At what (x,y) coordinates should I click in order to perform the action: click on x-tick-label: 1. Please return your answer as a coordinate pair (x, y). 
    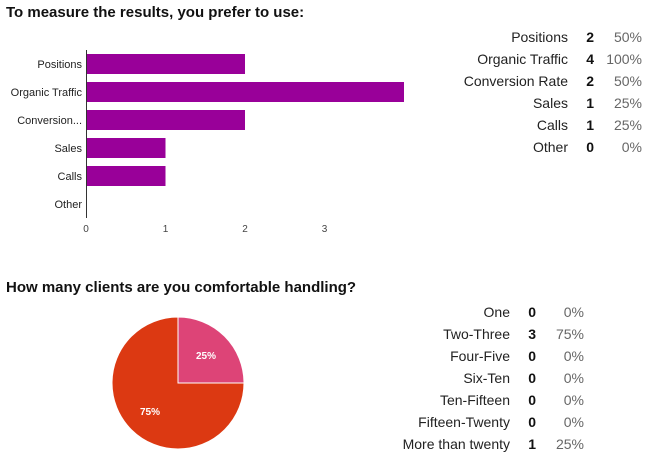
    Looking at the image, I should click on (166, 229).